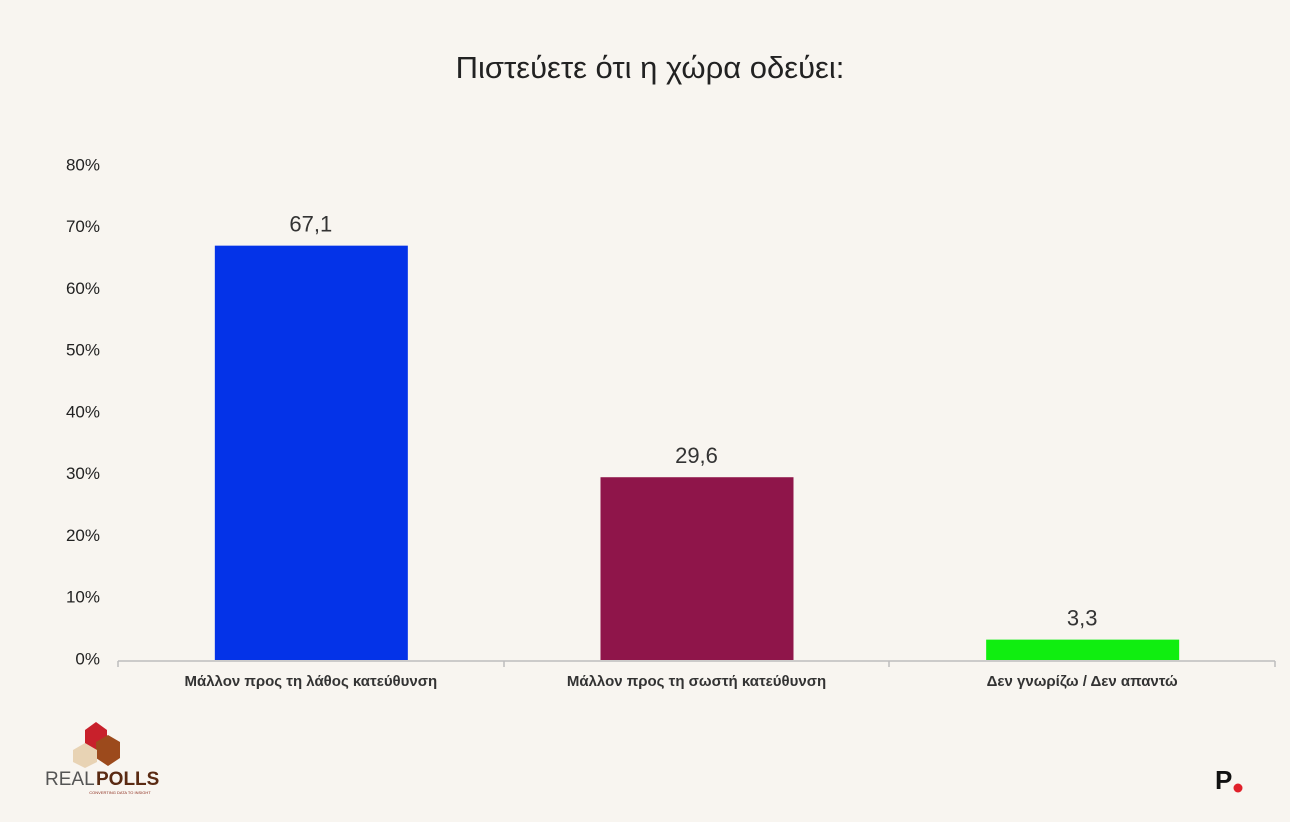  I want to click on y-tick-label: 60%, so click(83, 288).